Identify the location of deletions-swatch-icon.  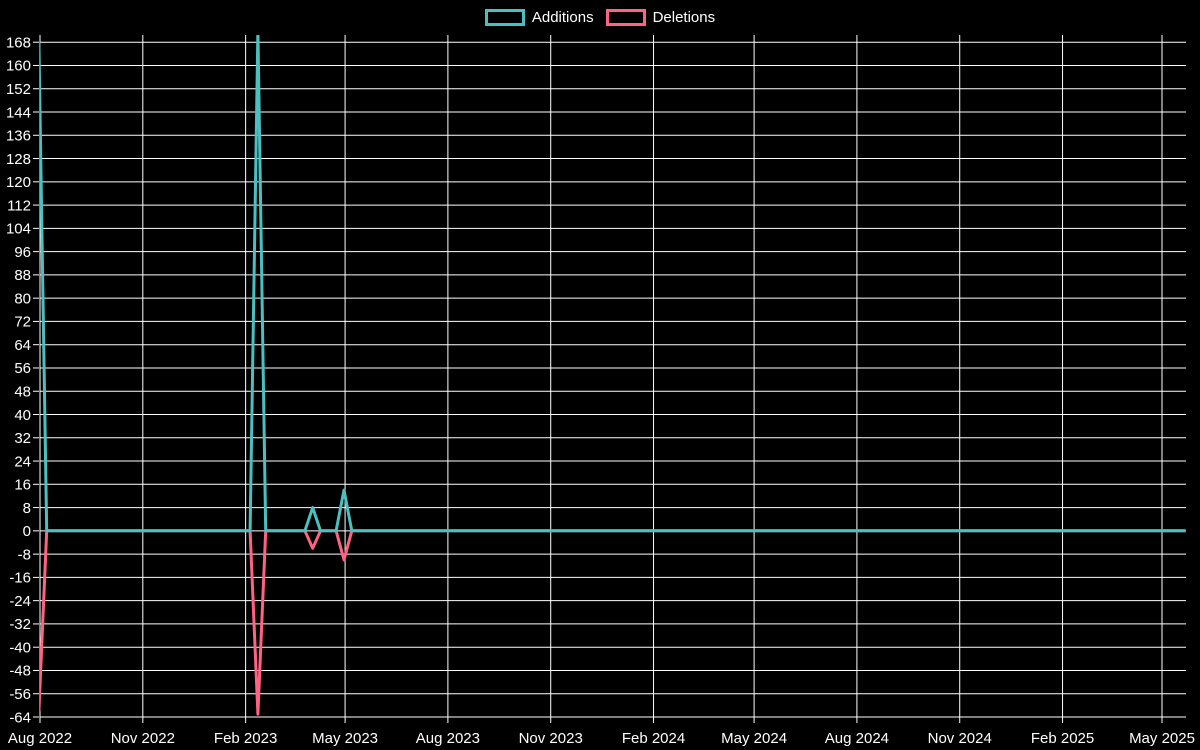
(625, 17).